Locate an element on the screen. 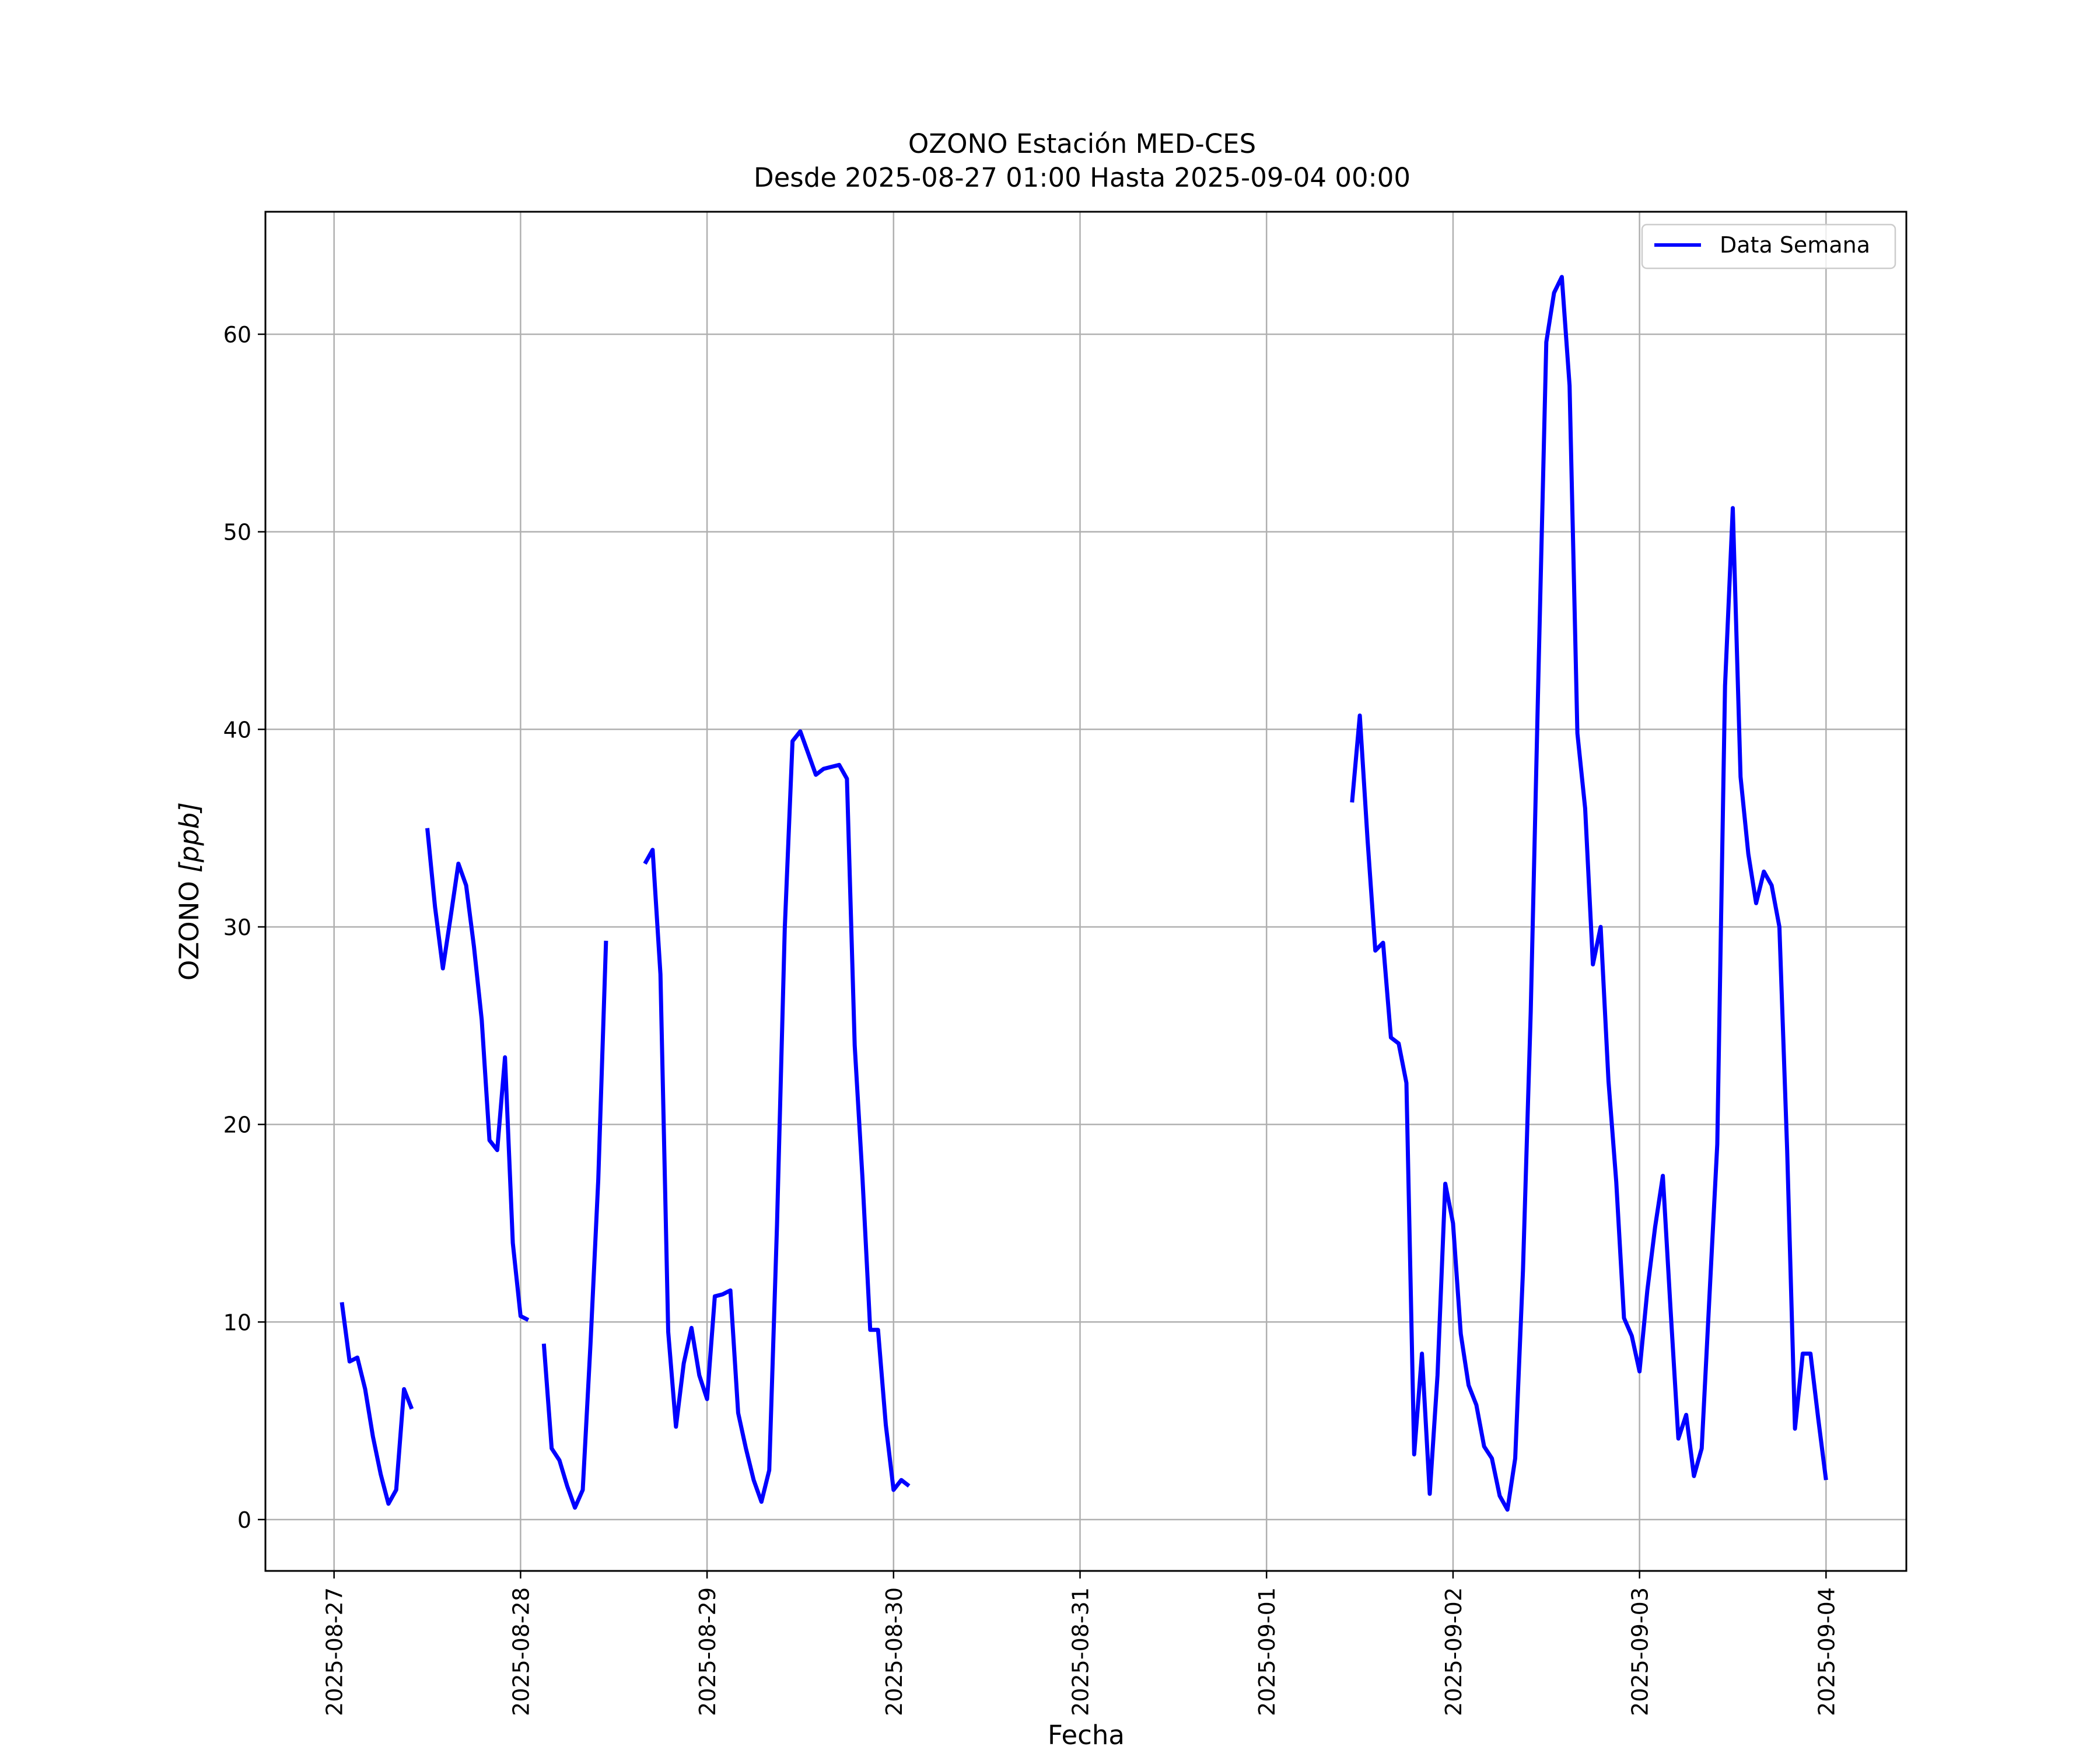 The height and width of the screenshot is (1750, 2100). x-tick-label: 2025-08-27 is located at coordinates (335, 1651).